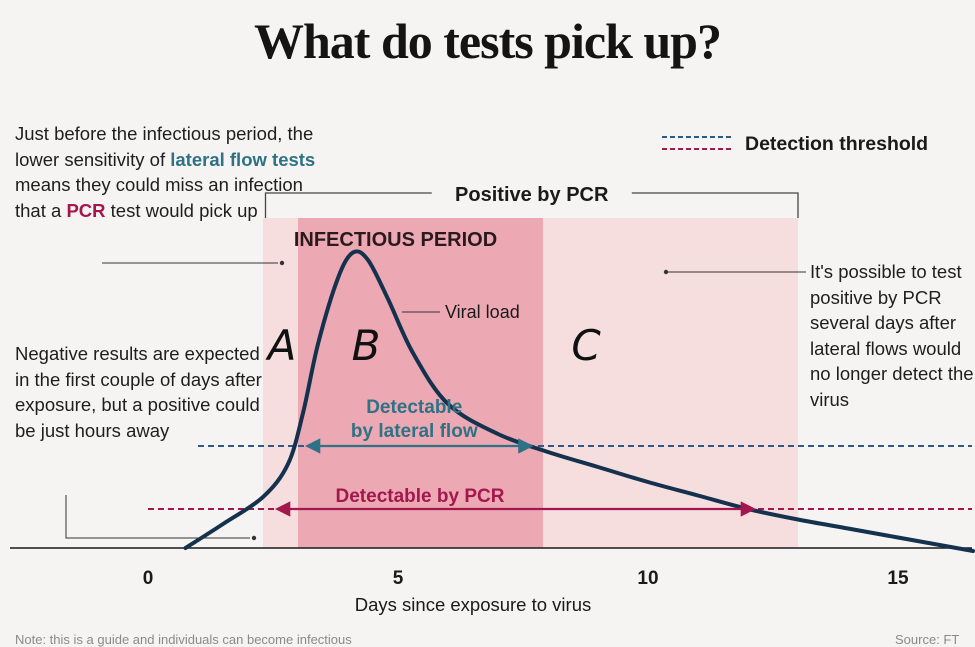 This screenshot has height=647, width=975. What do you see at coordinates (488, 41) in the screenshot?
I see `page-title: What do tests pick up?` at bounding box center [488, 41].